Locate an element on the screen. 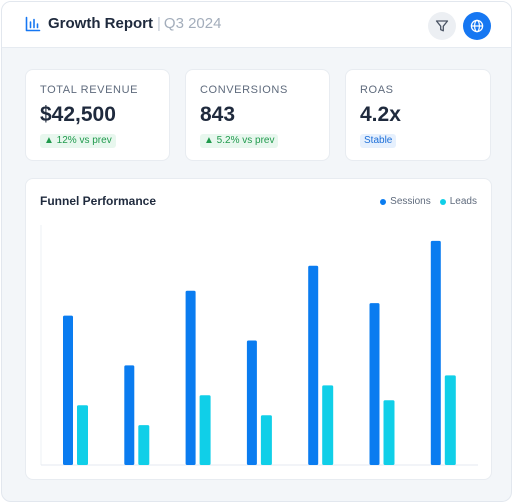 The height and width of the screenshot is (504, 514). legend-swatch-sessions is located at coordinates (383, 201).